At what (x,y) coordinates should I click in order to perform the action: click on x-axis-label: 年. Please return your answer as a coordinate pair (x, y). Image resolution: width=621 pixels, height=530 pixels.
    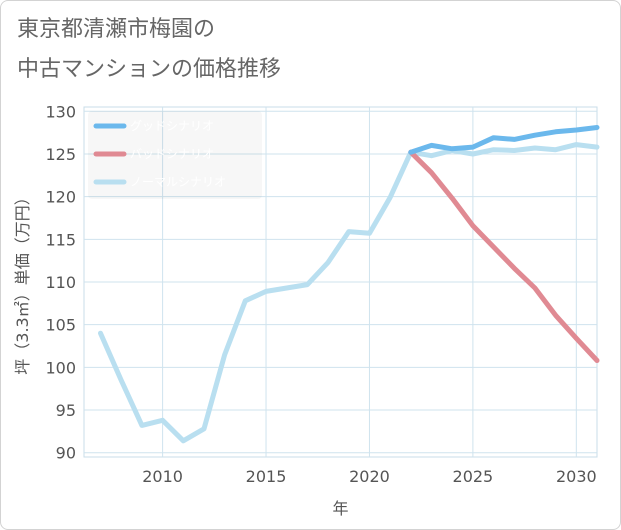
    Looking at the image, I should click on (340, 508).